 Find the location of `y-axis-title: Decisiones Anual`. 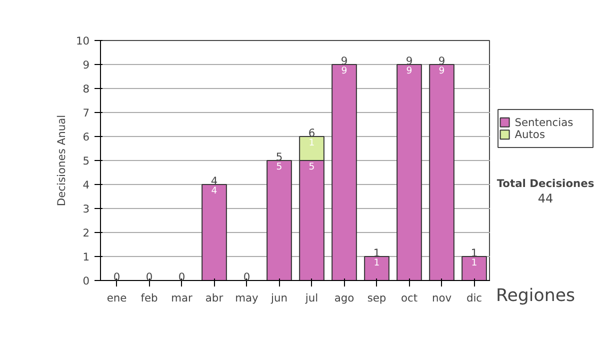

y-axis-title: Decisiones Anual is located at coordinates (61, 160).